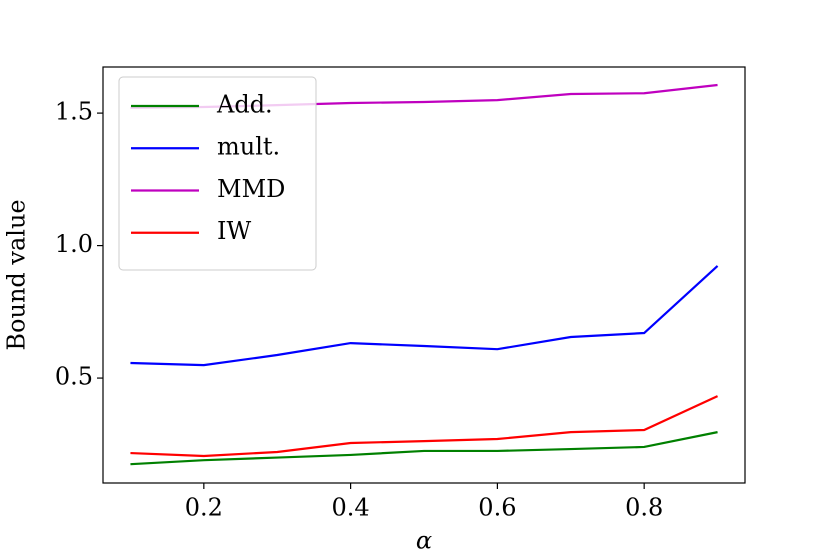 The image size is (828, 552). I want to click on y-tick-label: 1.5, so click(74, 112).